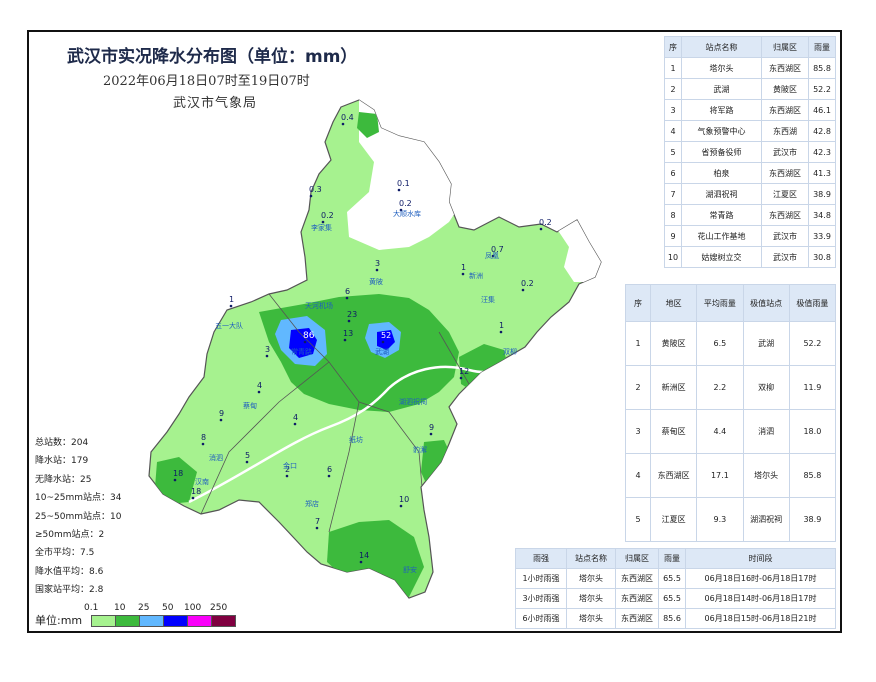 This screenshot has width=876, height=682. I want to click on table-cell: 江夏区, so click(673, 519).